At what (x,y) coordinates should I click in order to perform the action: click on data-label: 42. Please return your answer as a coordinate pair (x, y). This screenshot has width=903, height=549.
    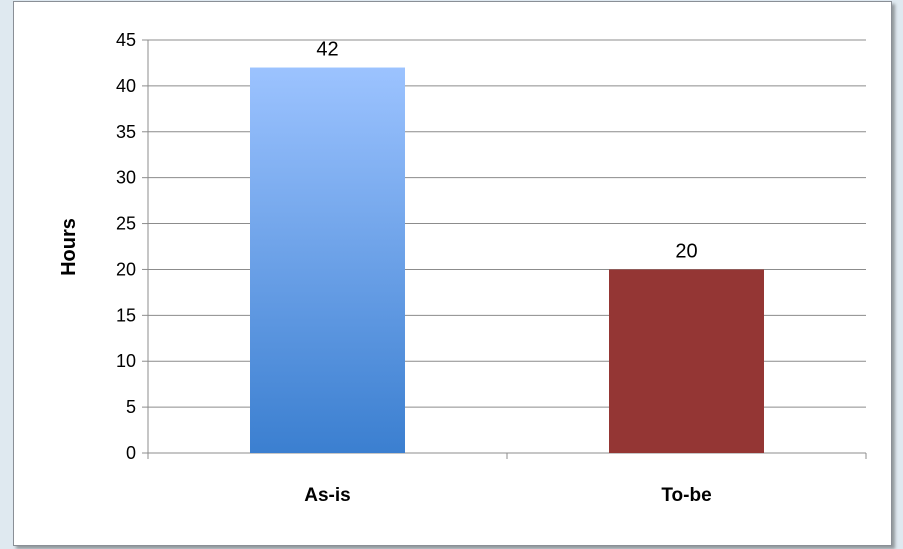
    Looking at the image, I should click on (327, 50).